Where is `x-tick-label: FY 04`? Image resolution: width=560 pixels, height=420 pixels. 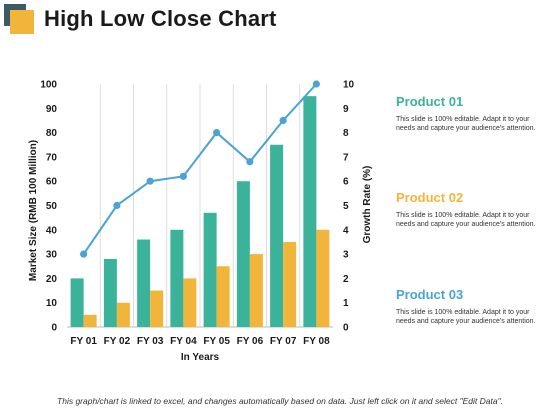 x-tick-label: FY 04 is located at coordinates (183, 341).